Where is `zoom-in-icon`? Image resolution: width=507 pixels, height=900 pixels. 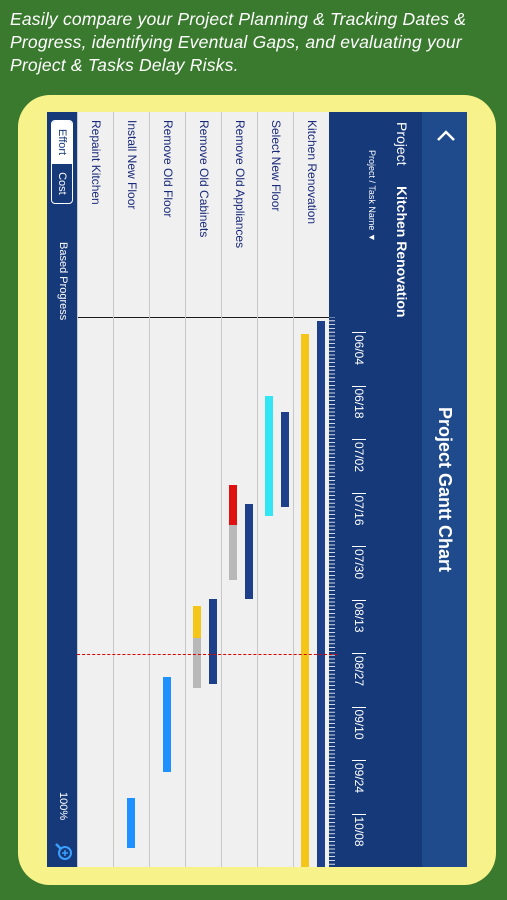 zoom-in-icon is located at coordinates (63, 852).